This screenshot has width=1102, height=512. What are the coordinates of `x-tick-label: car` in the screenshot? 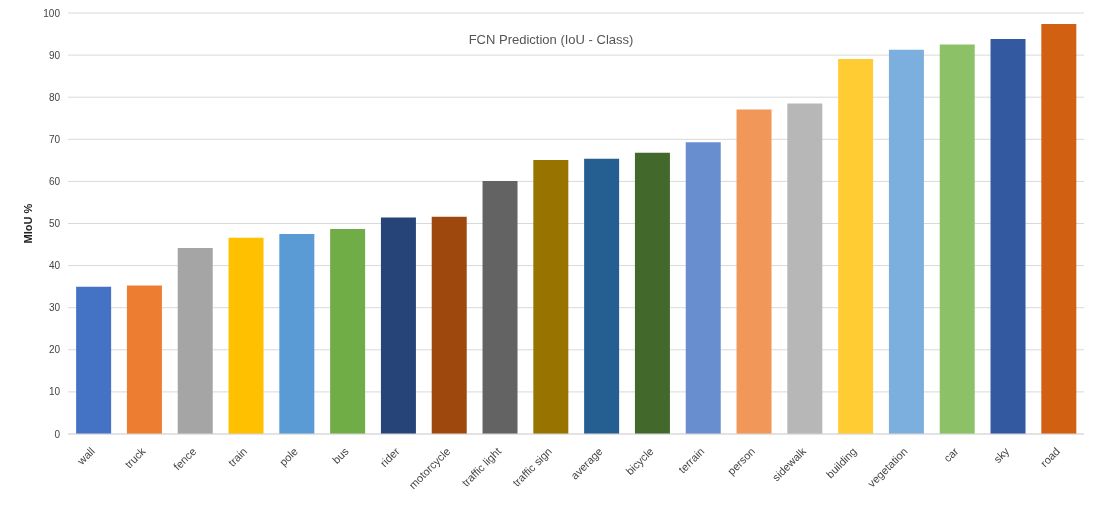 It's located at (951, 454).